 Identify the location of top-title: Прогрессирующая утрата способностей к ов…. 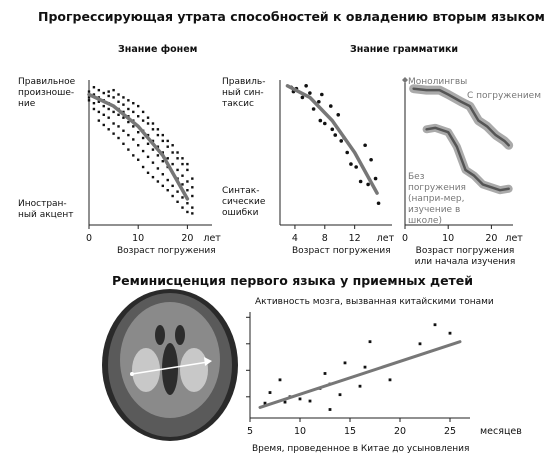
(291, 16).